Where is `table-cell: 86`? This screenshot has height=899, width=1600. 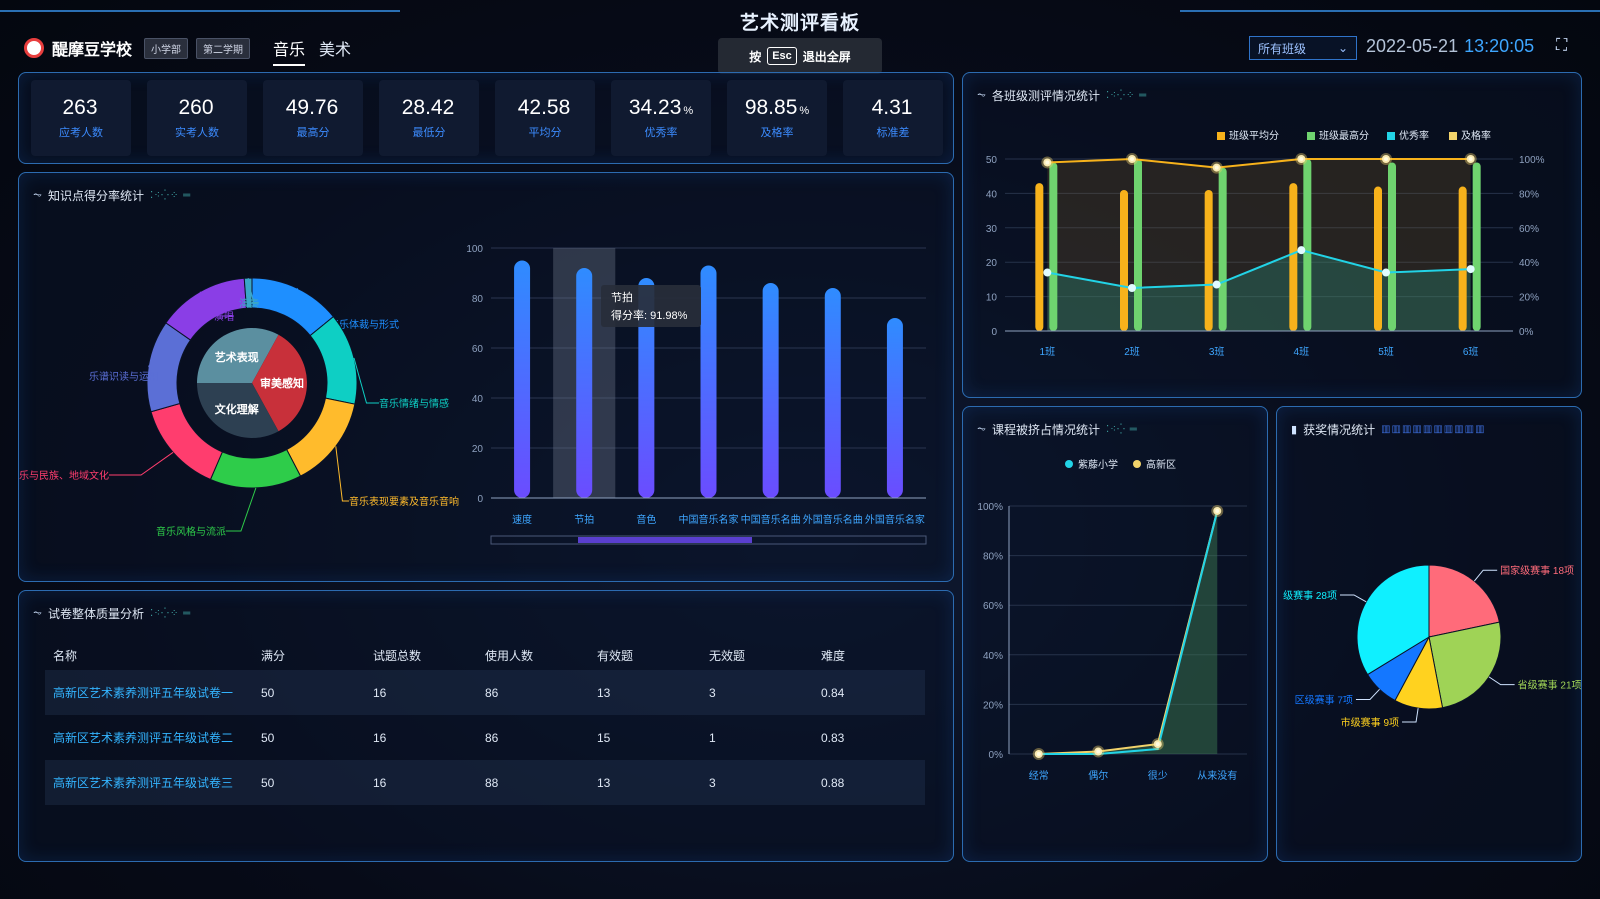 table-cell: 86 is located at coordinates (492, 692).